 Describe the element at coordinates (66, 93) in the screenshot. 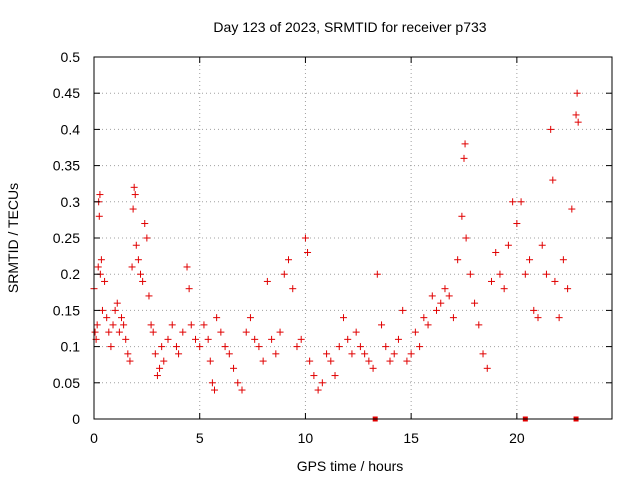

I see `y-tick-label: 0.45` at that location.